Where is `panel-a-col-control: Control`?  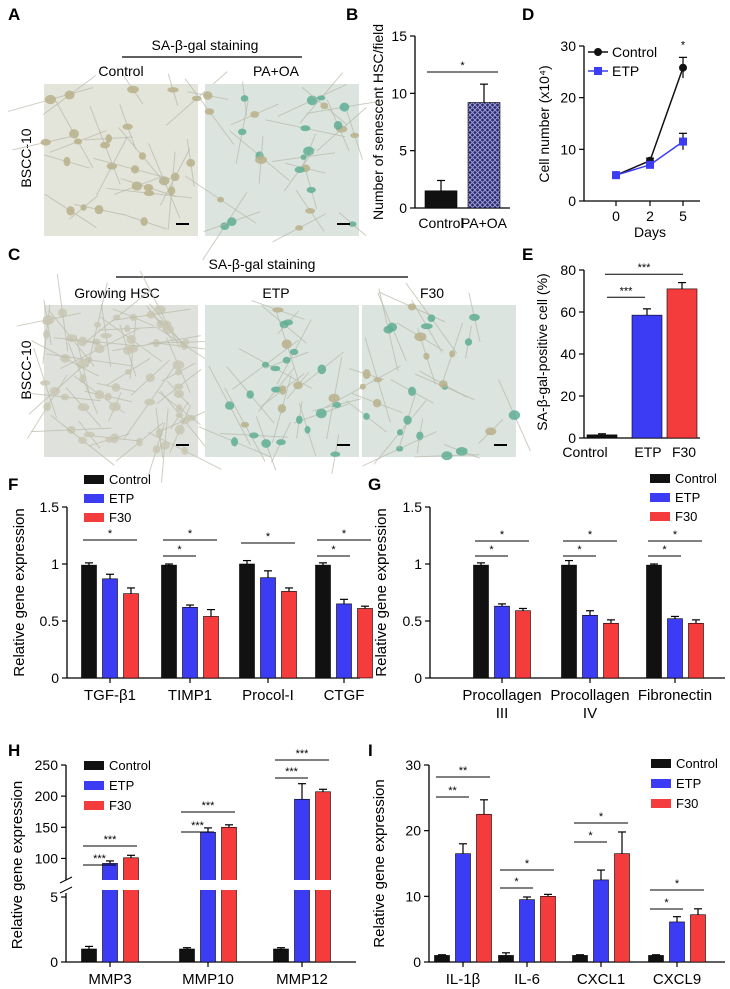
panel-a-col-control: Control is located at coordinates (120, 71).